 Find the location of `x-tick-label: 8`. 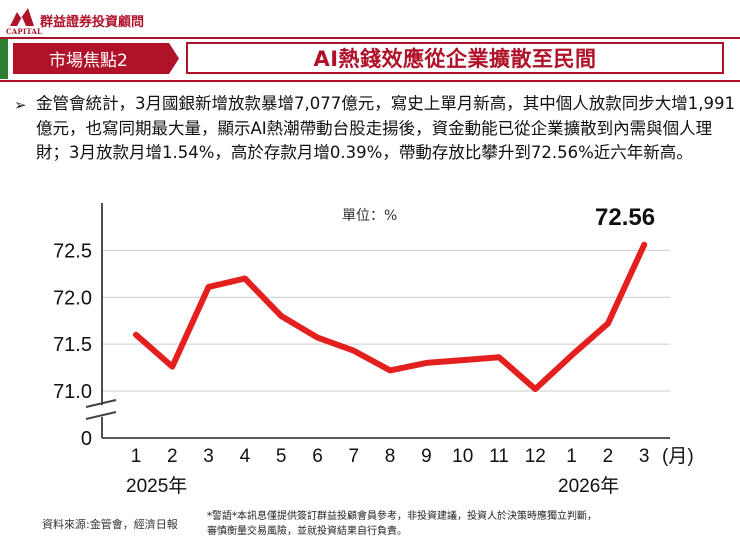

x-tick-label: 8 is located at coordinates (390, 456).